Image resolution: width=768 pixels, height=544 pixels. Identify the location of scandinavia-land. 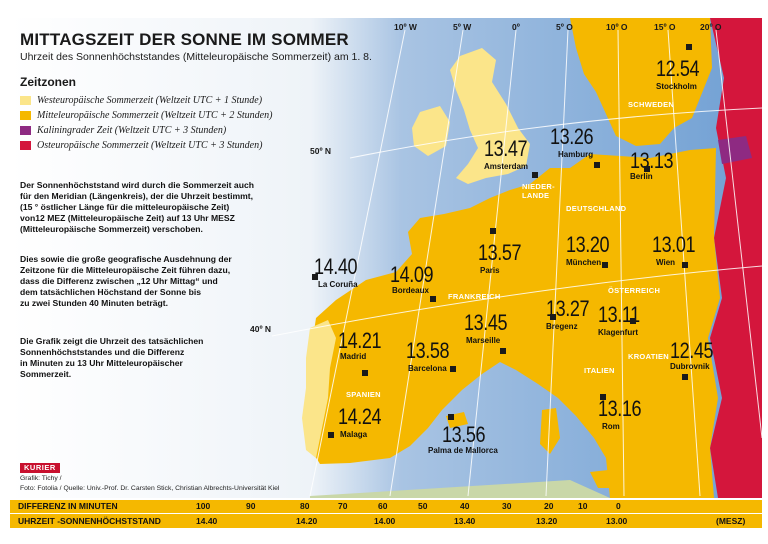
(641, 82).